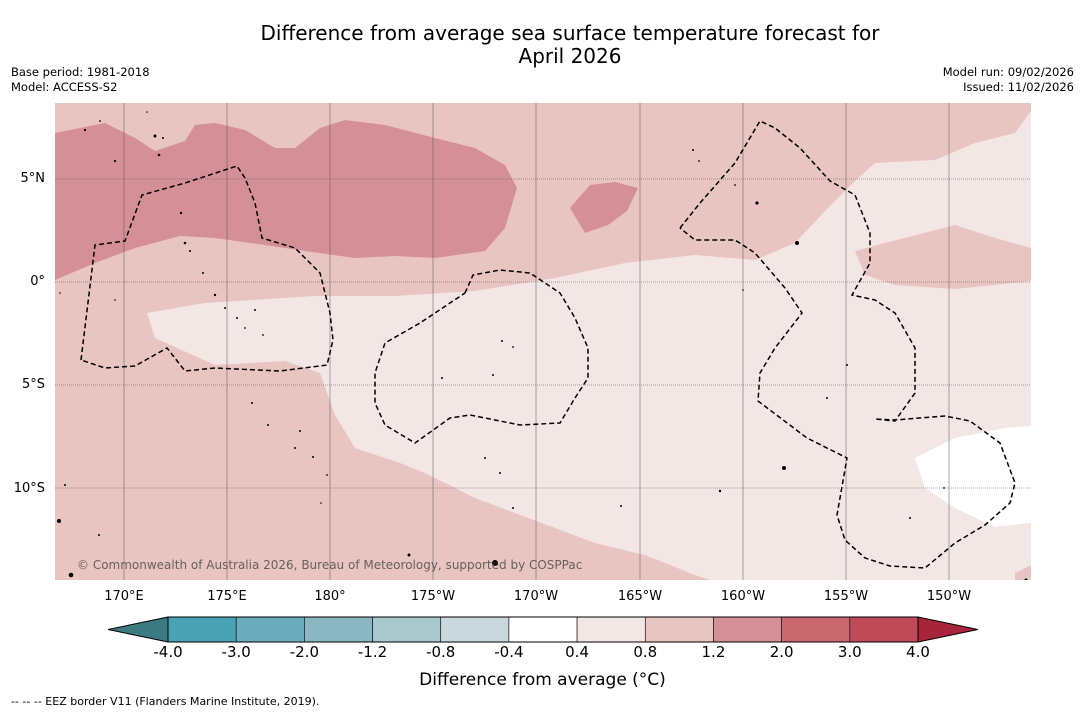  What do you see at coordinates (846, 596) in the screenshot?
I see `lon-label-155w: 155°W` at bounding box center [846, 596].